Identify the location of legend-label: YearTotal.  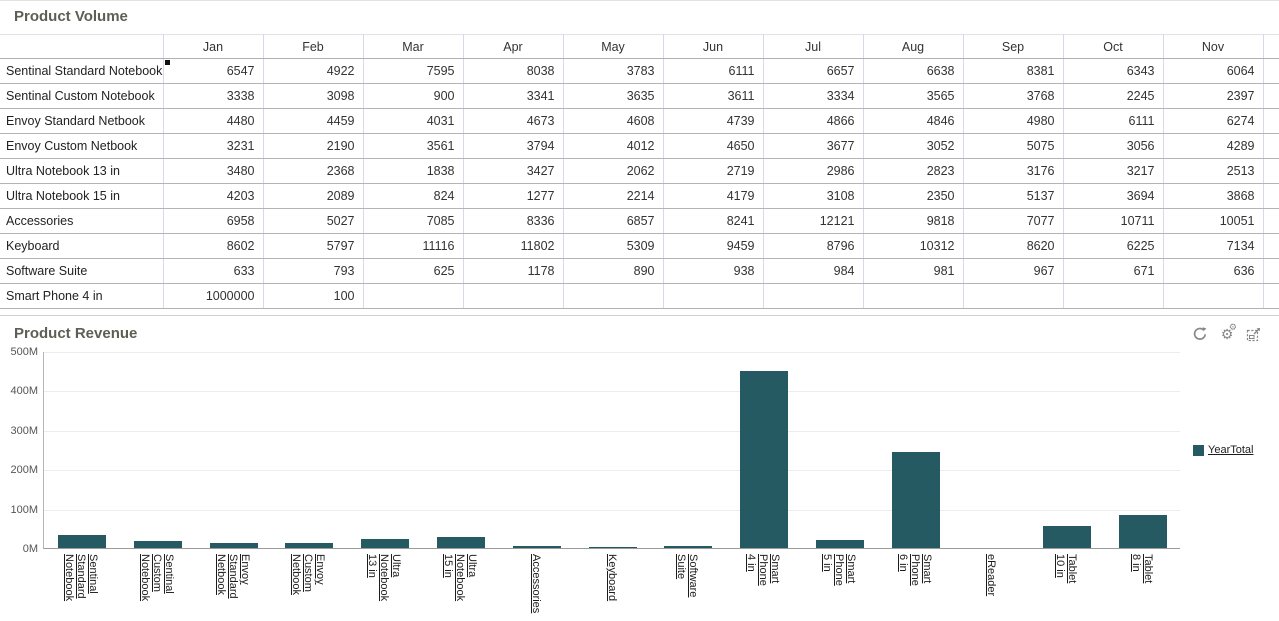
(1231, 450).